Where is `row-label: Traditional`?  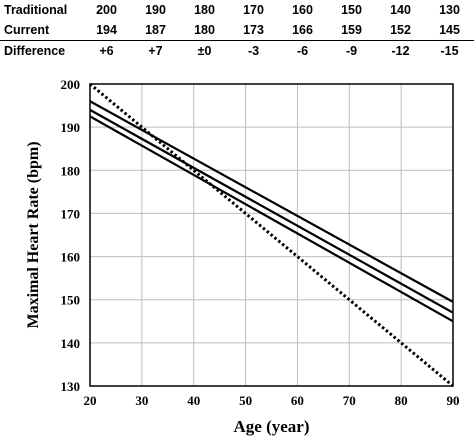 row-label: Traditional is located at coordinates (36, 10).